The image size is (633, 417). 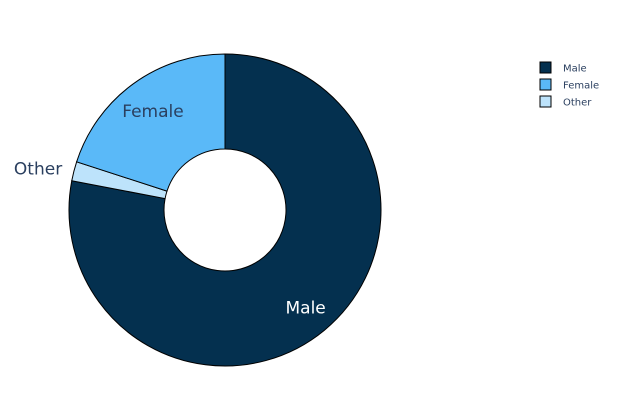 I want to click on legend-swatch-male, so click(x=545, y=67).